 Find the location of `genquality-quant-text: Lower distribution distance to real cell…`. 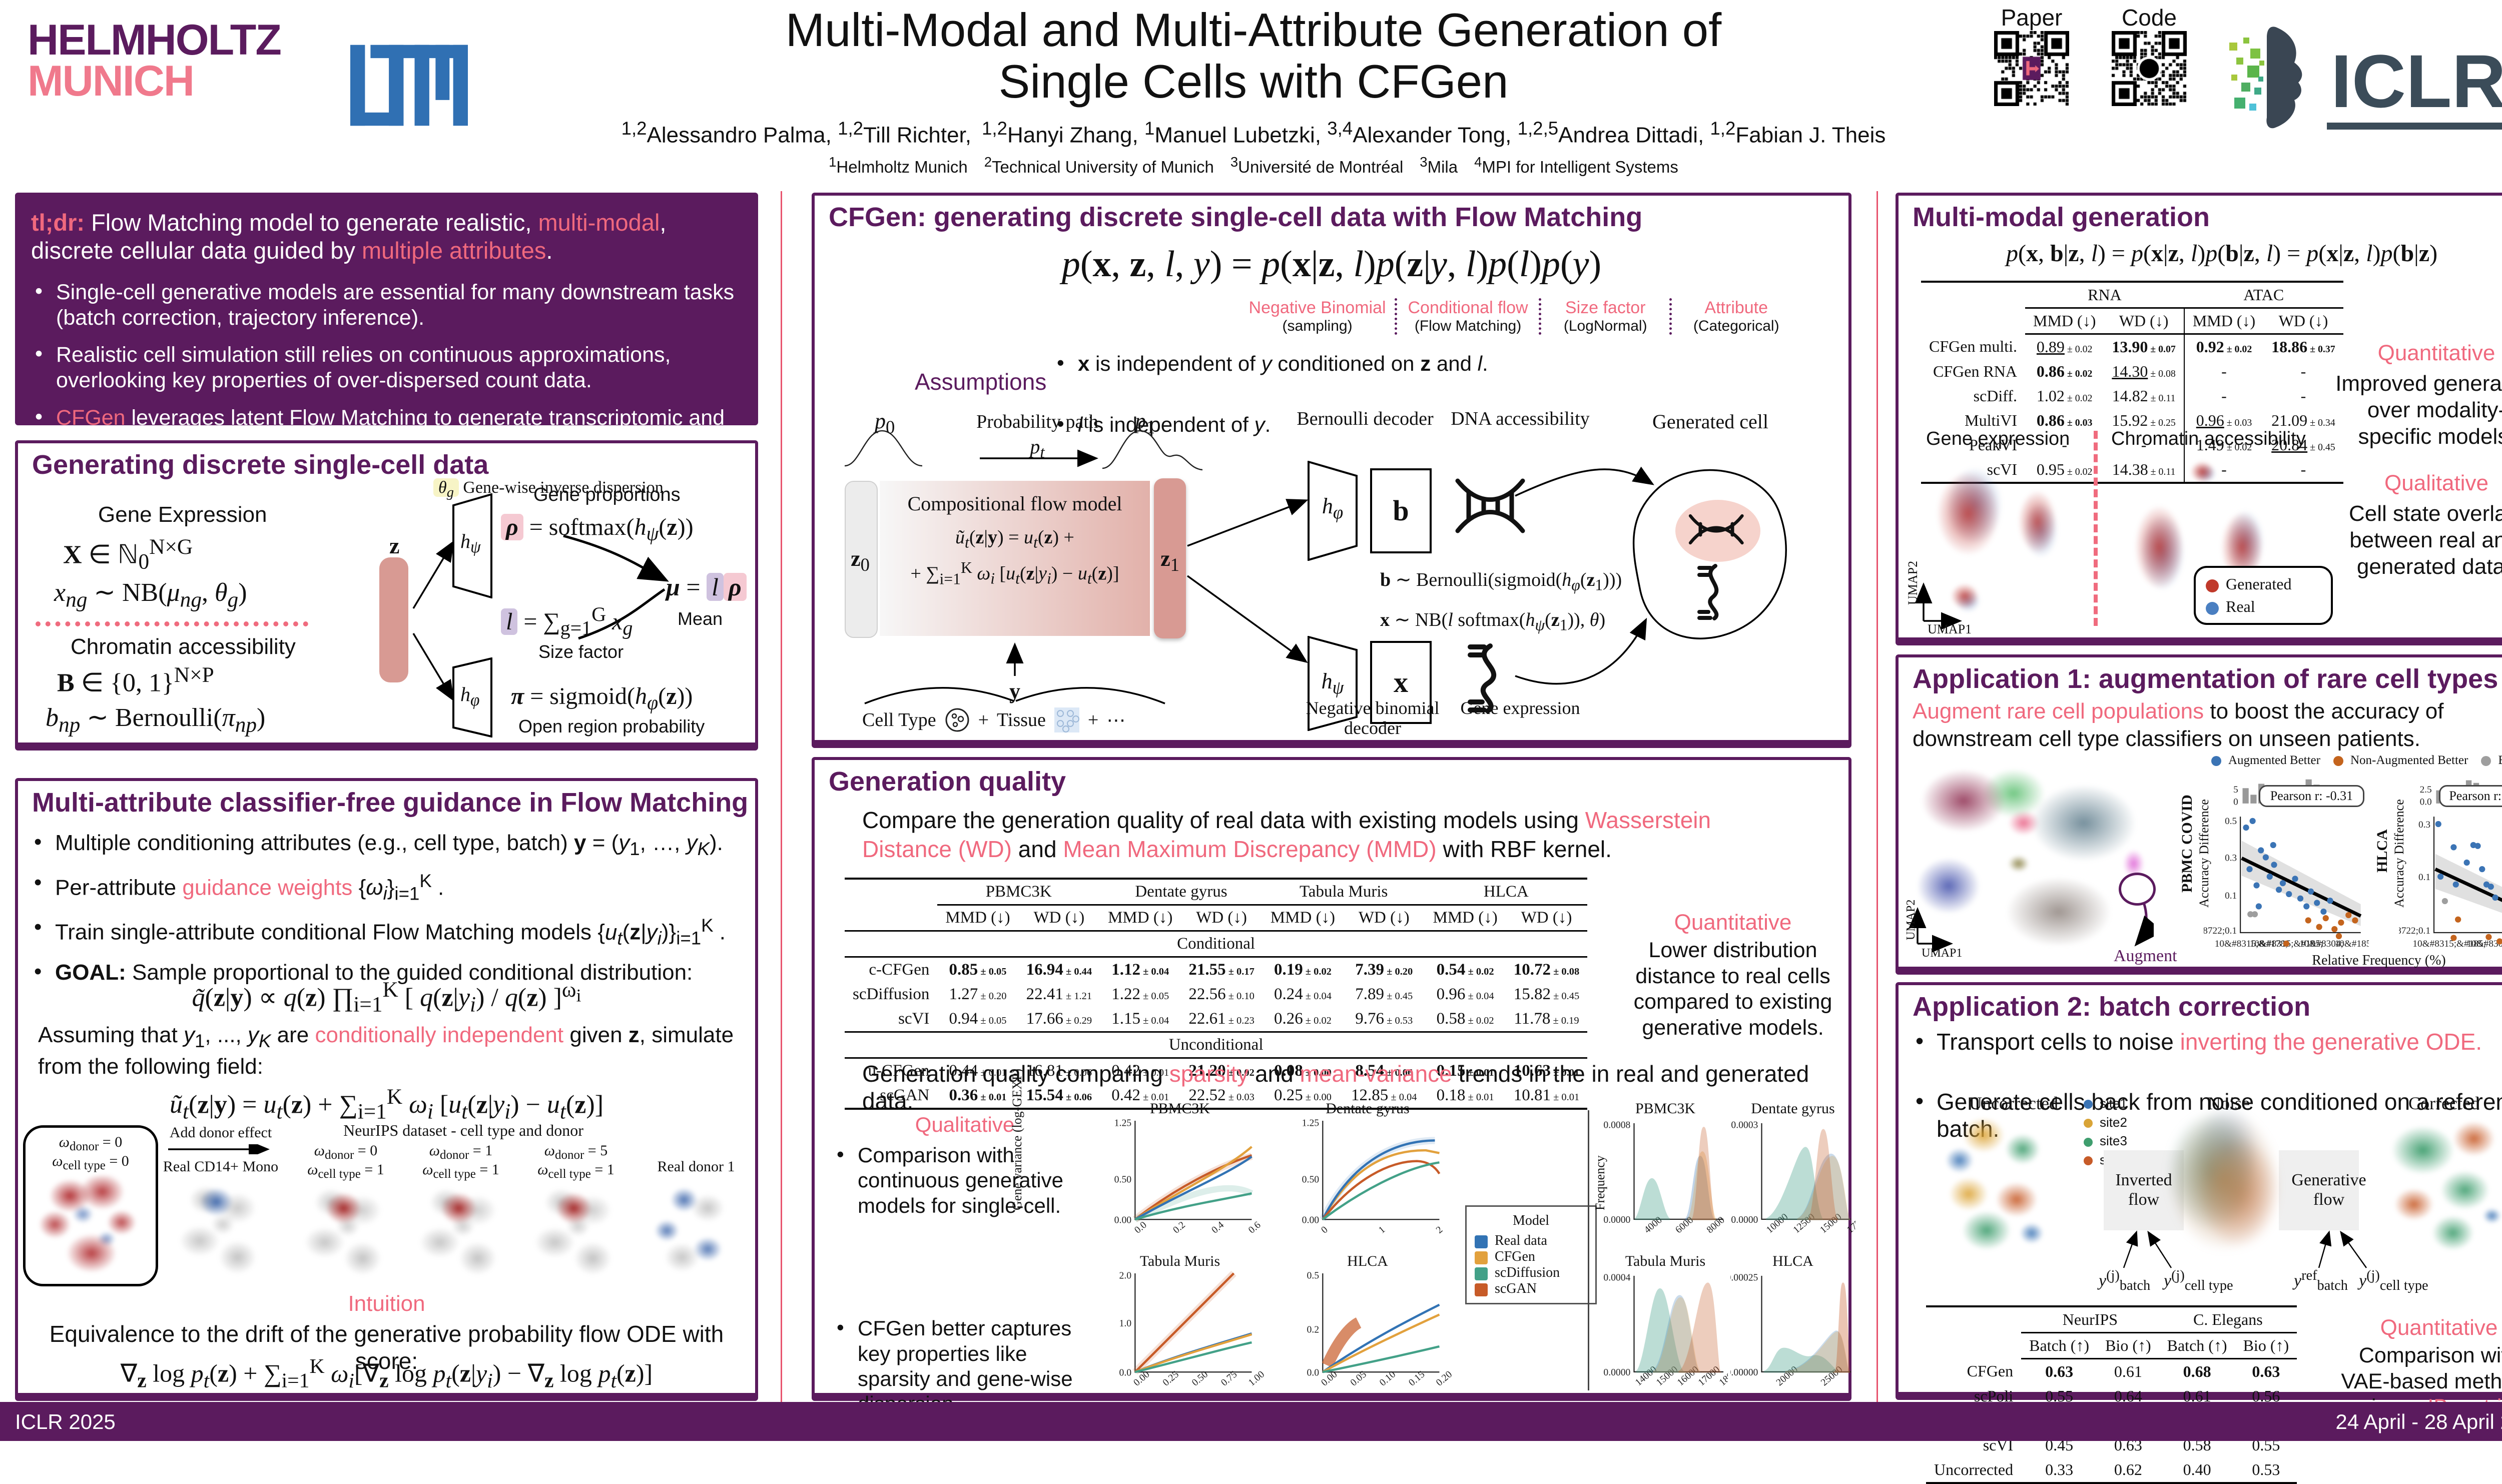

genquality-quant-text: Lower distribution distance to real cell… is located at coordinates (1732, 989).